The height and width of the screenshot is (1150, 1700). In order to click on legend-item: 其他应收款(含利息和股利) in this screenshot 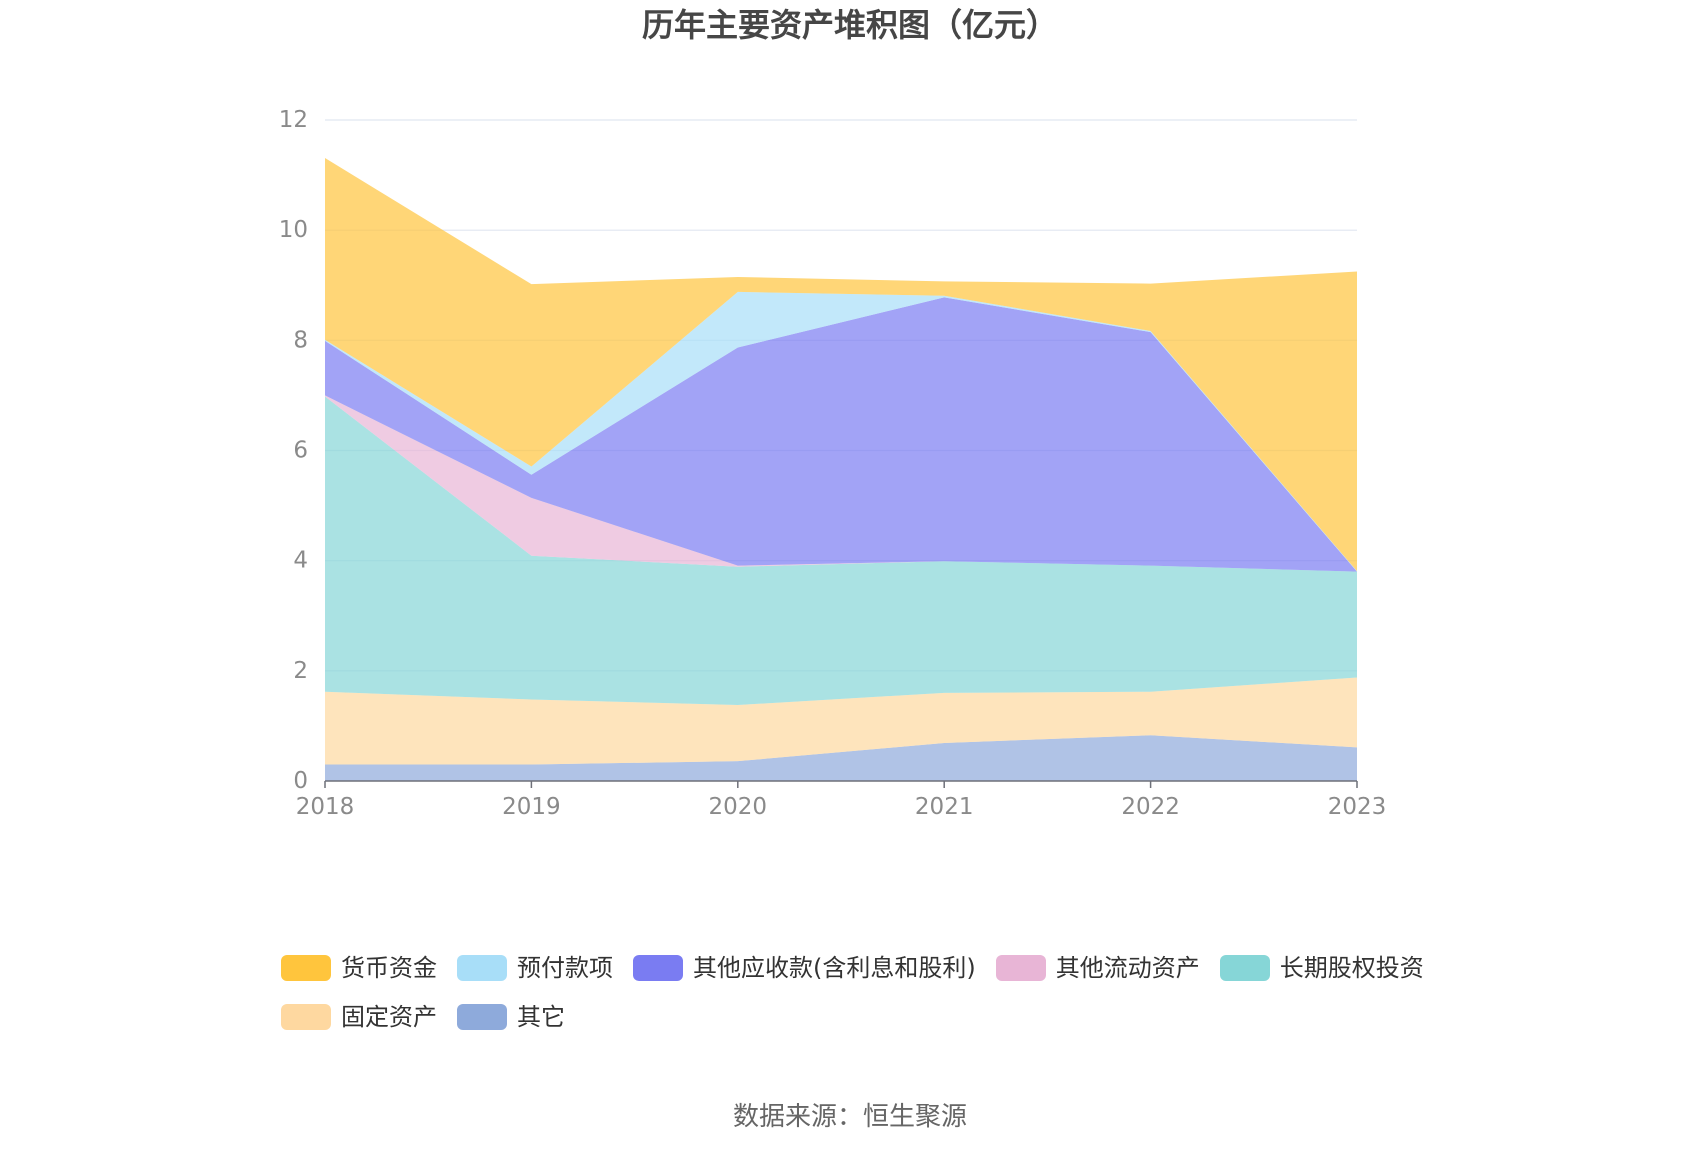, I will do `click(804, 968)`.